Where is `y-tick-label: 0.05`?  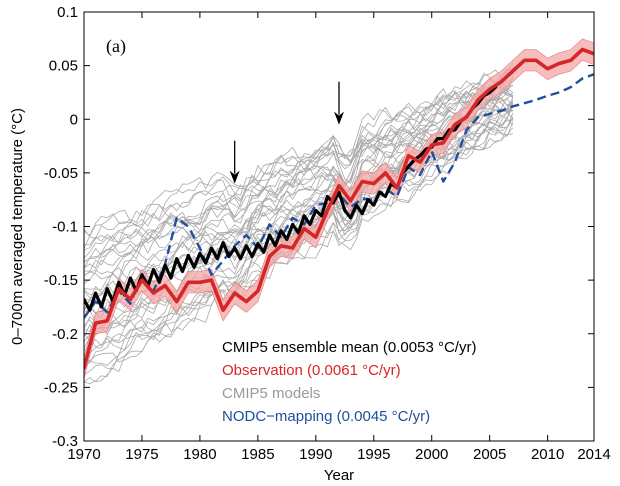 y-tick-label: 0.05 is located at coordinates (63, 66).